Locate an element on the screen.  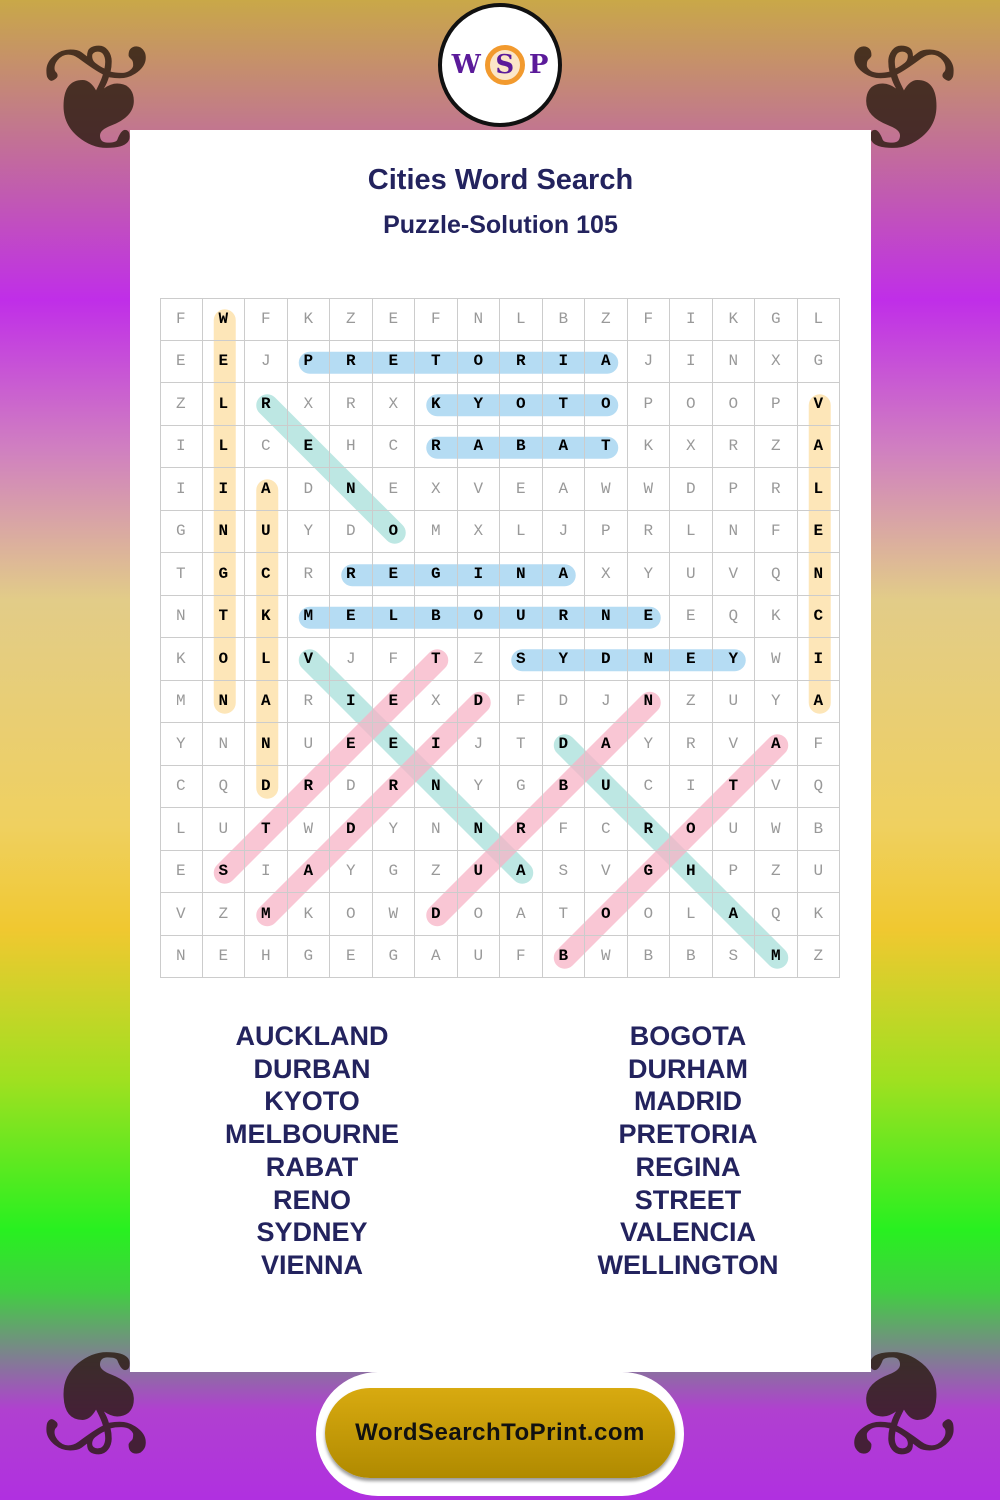
grid-cell: H is located at coordinates (266, 956).